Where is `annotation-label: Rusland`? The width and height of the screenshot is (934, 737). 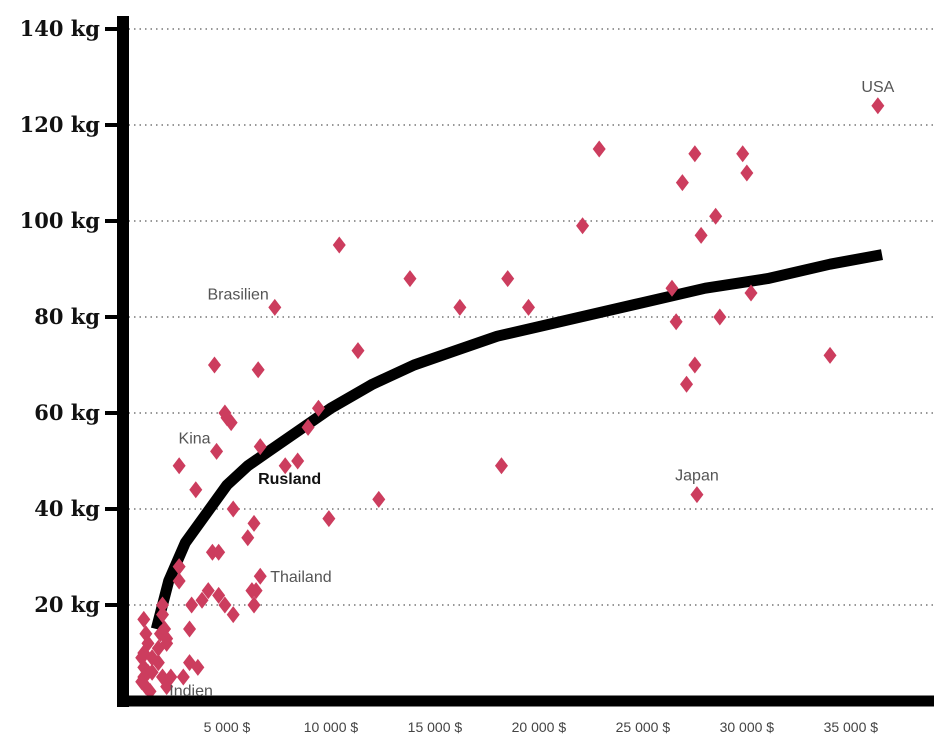
annotation-label: Rusland is located at coordinates (289, 479).